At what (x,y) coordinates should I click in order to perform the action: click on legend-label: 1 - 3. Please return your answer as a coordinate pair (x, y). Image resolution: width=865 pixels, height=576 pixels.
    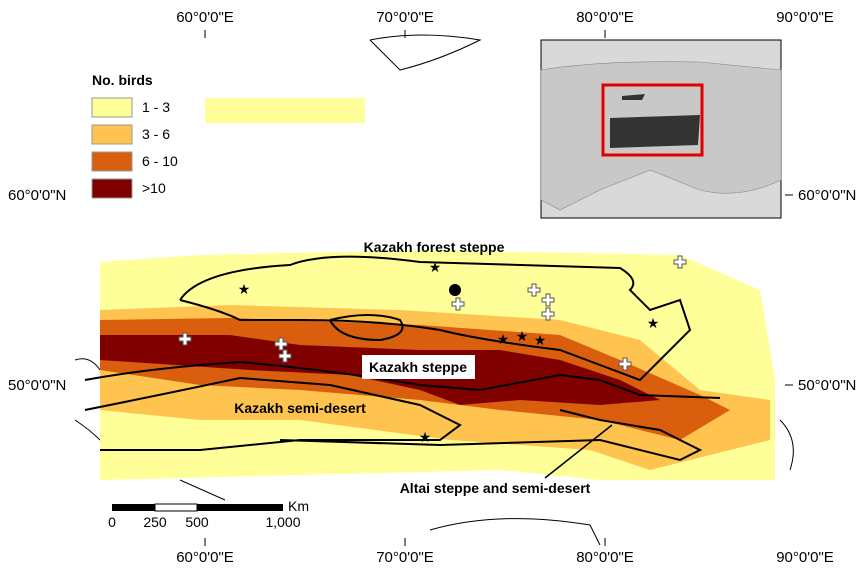
    Looking at the image, I should click on (156, 107).